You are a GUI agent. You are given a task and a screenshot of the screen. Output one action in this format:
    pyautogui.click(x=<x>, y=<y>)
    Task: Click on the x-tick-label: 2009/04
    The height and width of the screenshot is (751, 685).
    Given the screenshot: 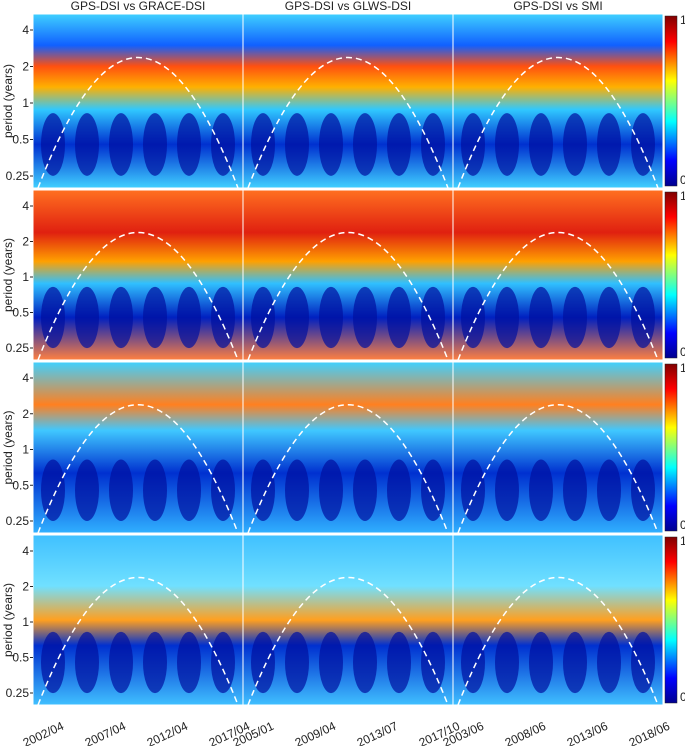 What is the action you would take?
    pyautogui.click(x=316, y=732)
    